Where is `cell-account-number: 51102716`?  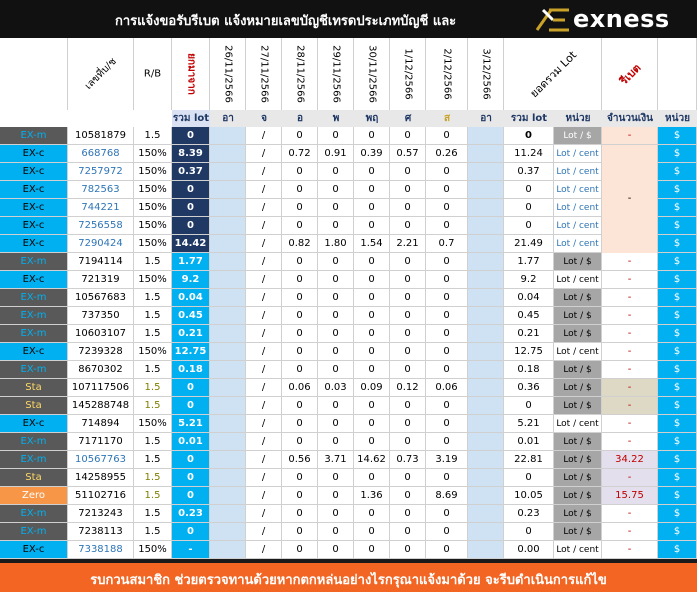 cell-account-number: 51102716 is located at coordinates (101, 496).